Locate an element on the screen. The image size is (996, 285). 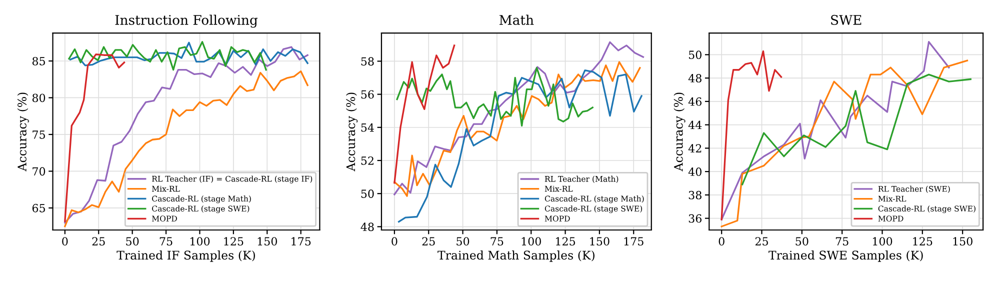
y-tick-label: 54 is located at coordinates (367, 127).